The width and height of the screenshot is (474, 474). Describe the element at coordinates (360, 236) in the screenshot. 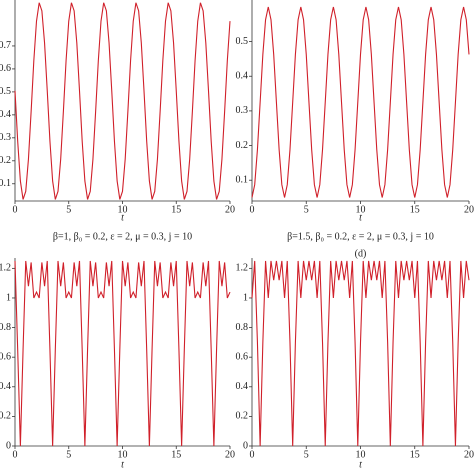

I see `caption: β=1.5, β₀ = 0.2, ε = 2, μ = 0.3, j = 10` at that location.